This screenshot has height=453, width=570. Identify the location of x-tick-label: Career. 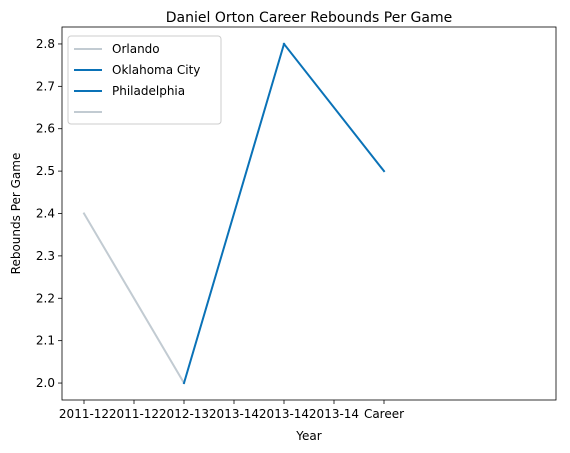
(384, 414).